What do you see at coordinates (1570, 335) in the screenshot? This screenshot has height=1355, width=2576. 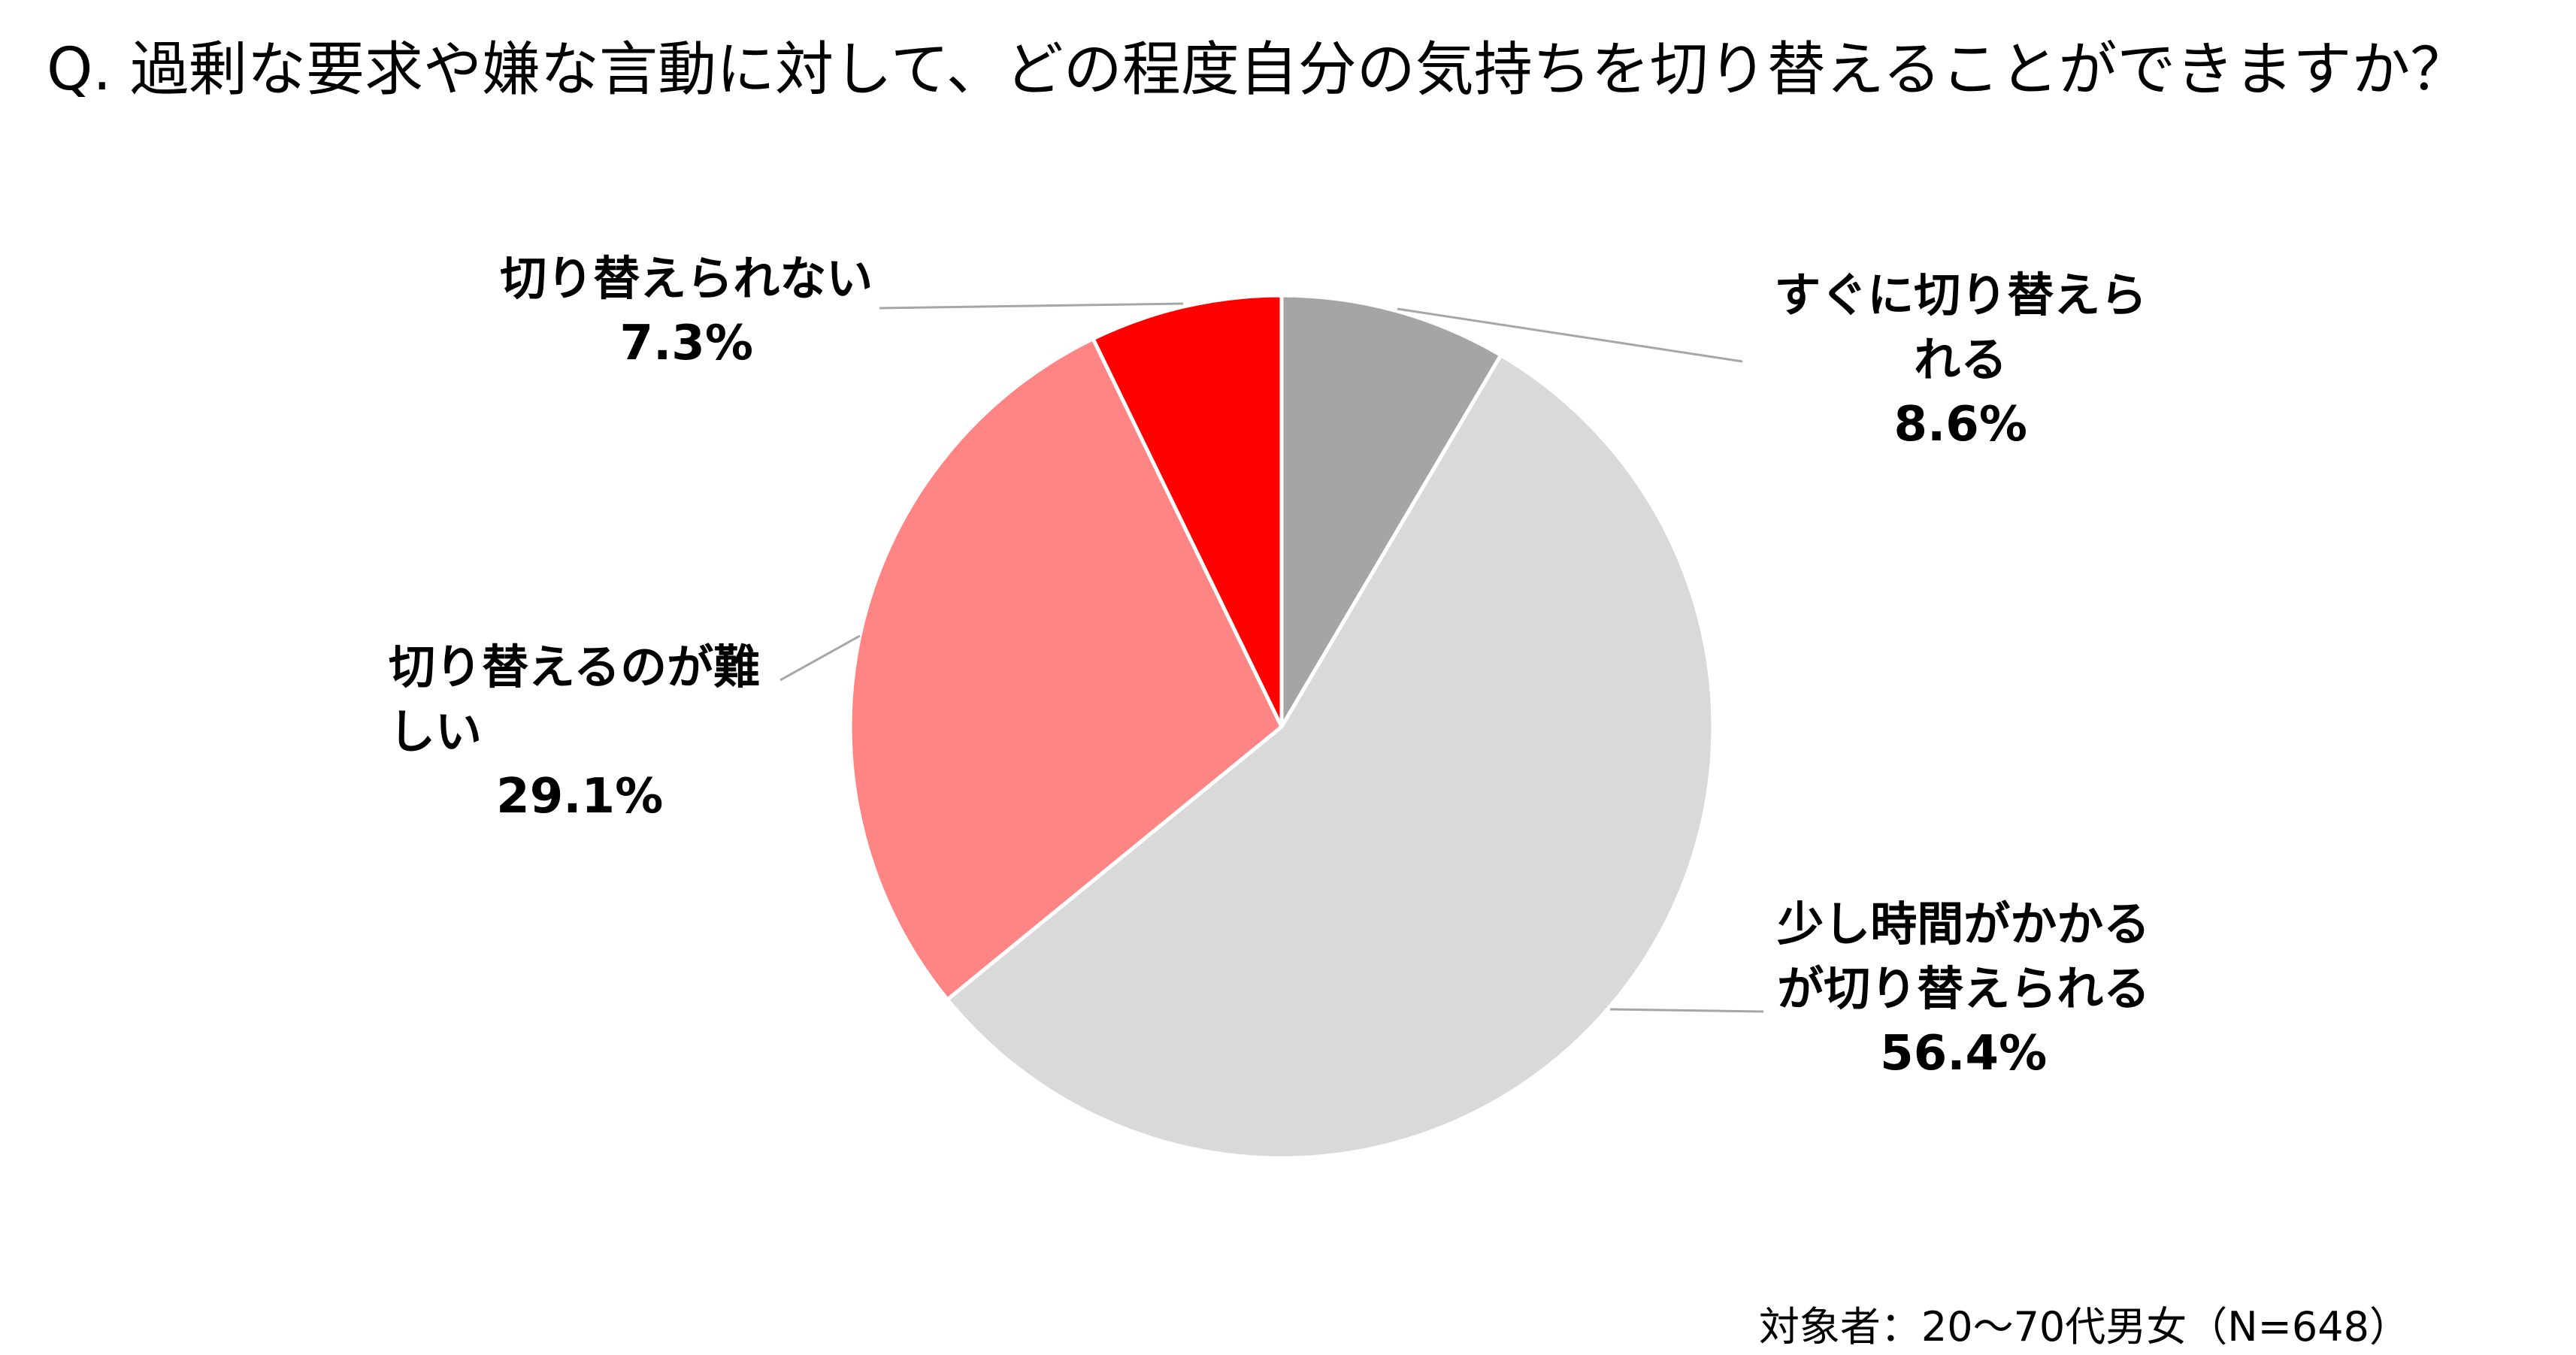 I see `leader-line-switch-immediately` at bounding box center [1570, 335].